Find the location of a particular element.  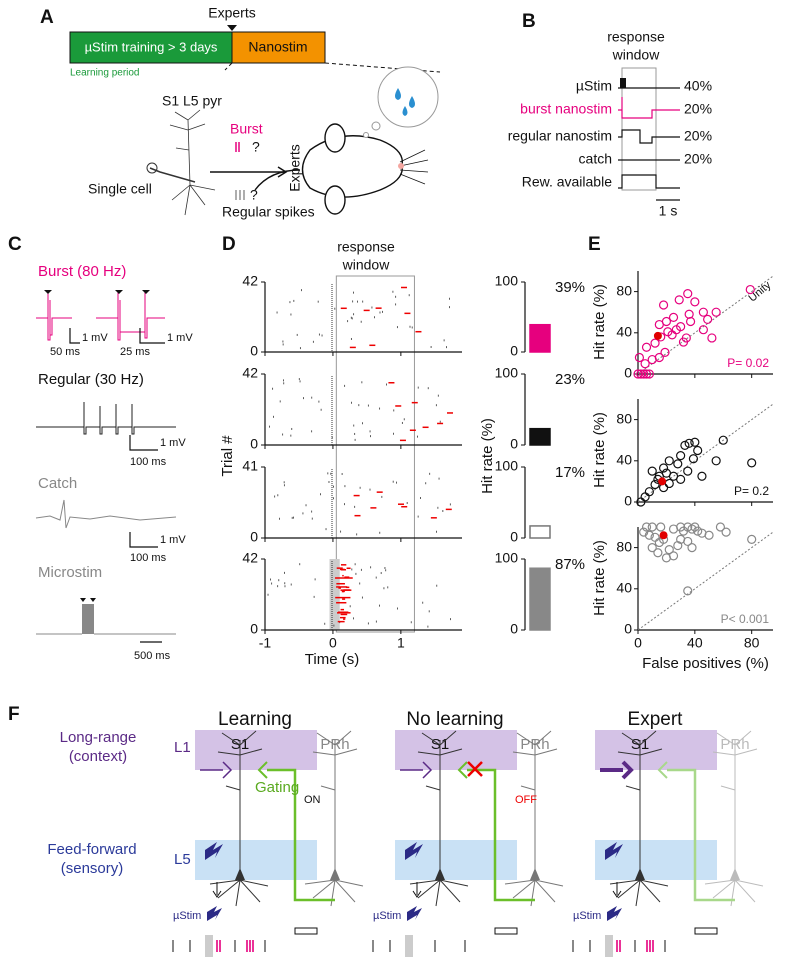

y-tick-label: 100 is located at coordinates (507, 281).